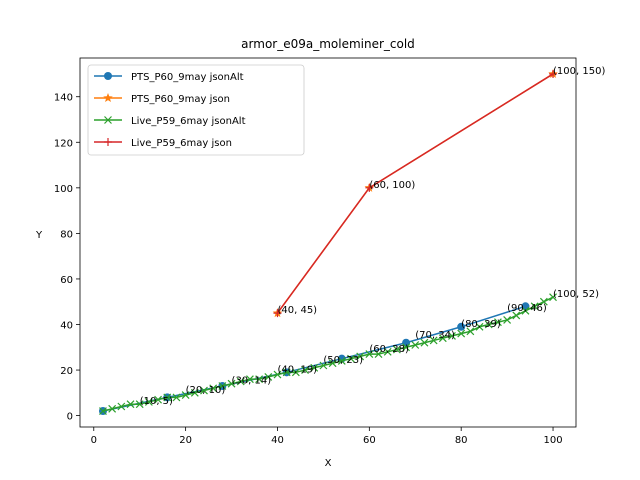 The width and height of the screenshot is (640, 480). What do you see at coordinates (66, 280) in the screenshot?
I see `y-tick-label: 60` at bounding box center [66, 280].